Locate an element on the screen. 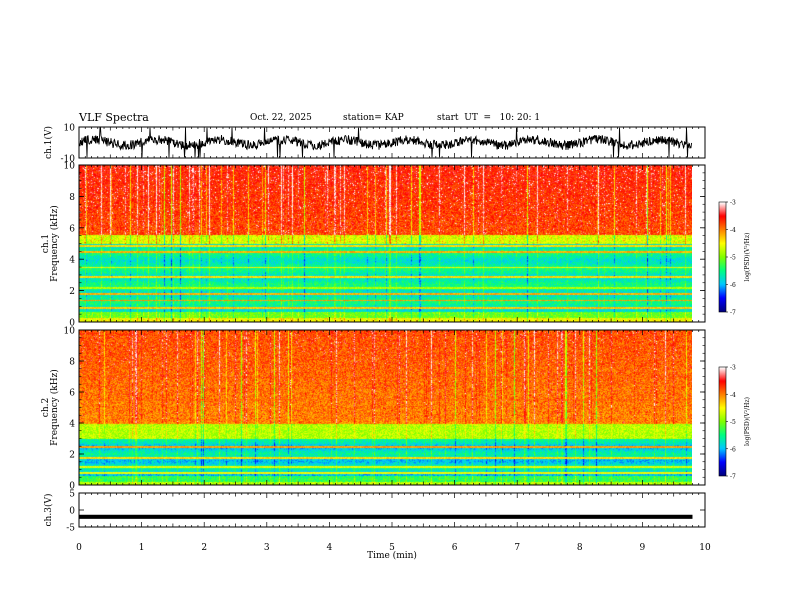 The image size is (792, 612). ch1-spectrogram-ylabel2: Frequency (kHz) is located at coordinates (54, 243).